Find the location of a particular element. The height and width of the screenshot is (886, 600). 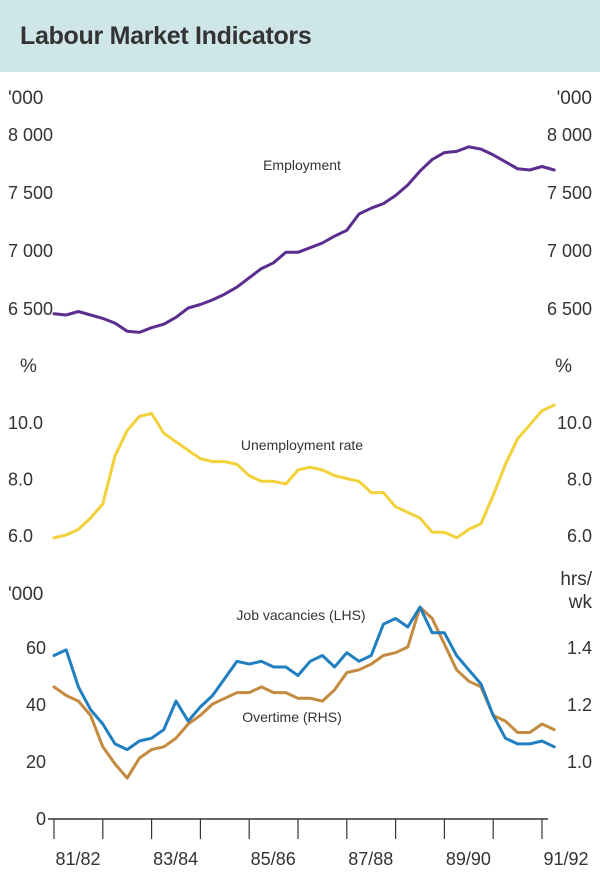

y-tick-label-right: 1.0 is located at coordinates (579, 762).